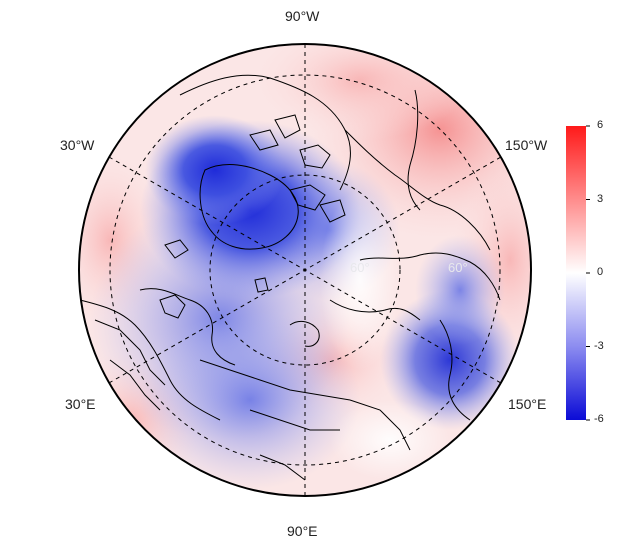  Describe the element at coordinates (527, 404) in the screenshot. I see `lon-label-150e: 150°E` at that location.